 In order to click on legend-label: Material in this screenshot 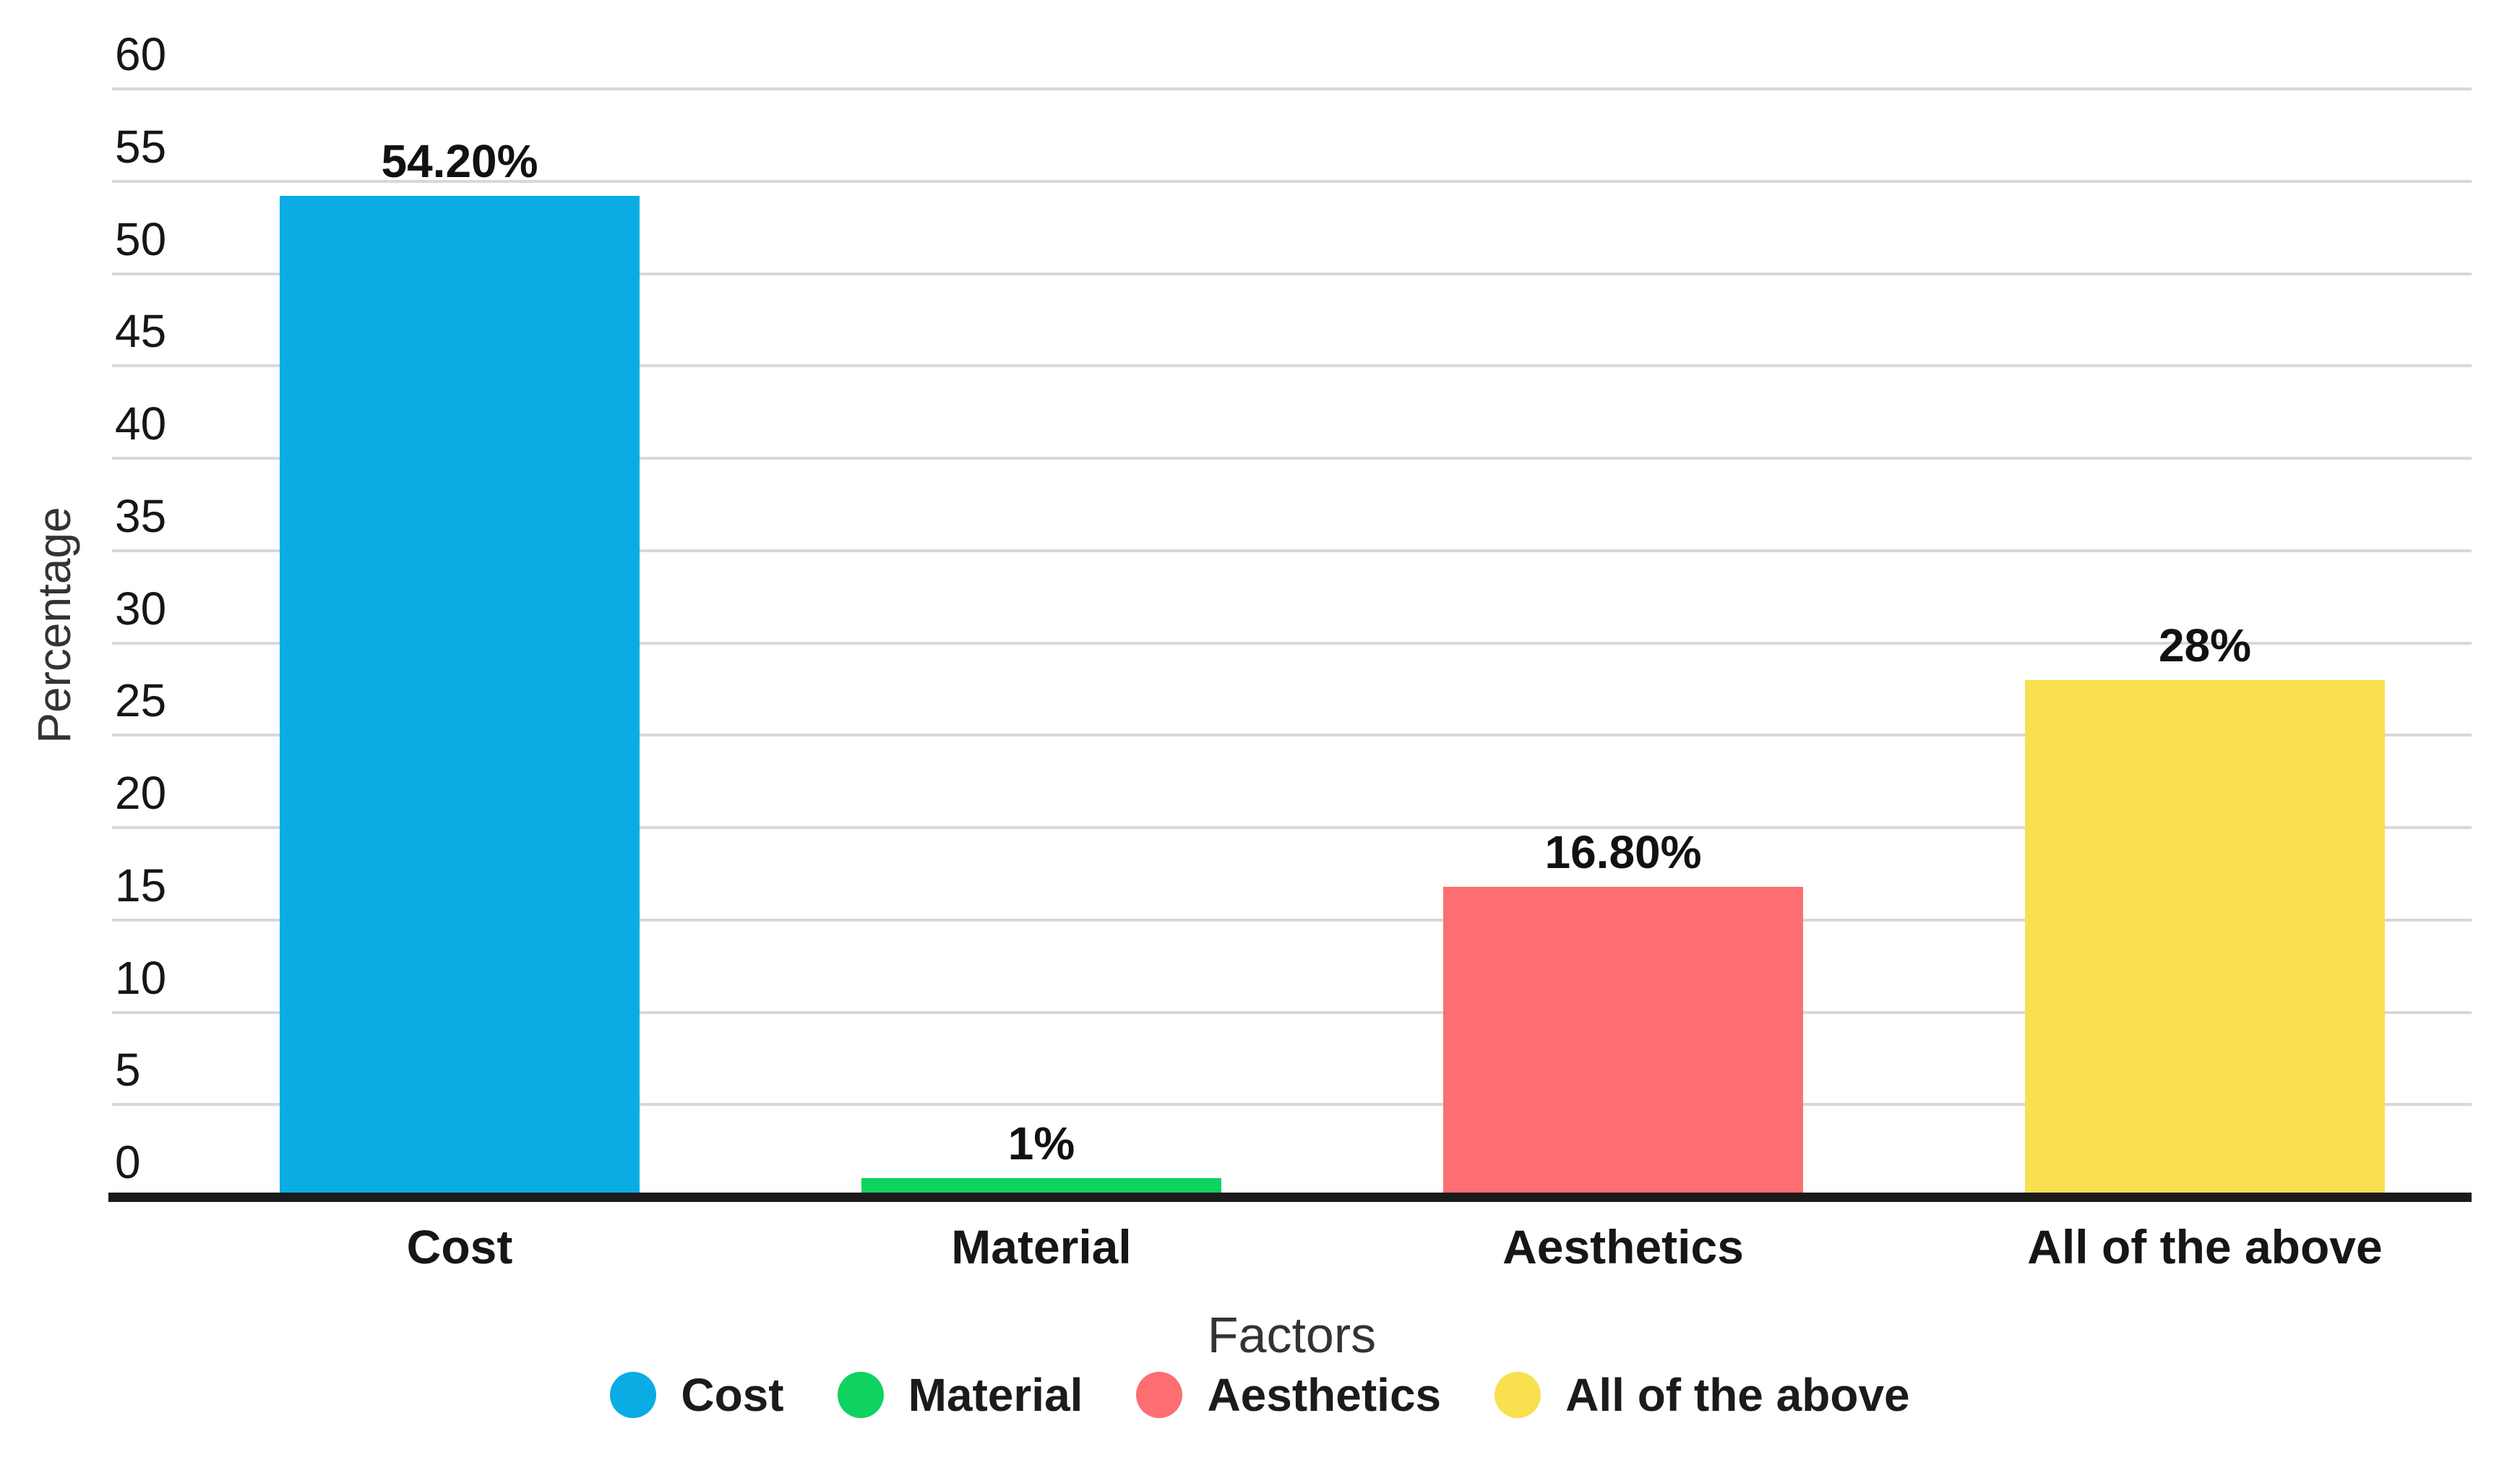, I will do `click(995, 1395)`.